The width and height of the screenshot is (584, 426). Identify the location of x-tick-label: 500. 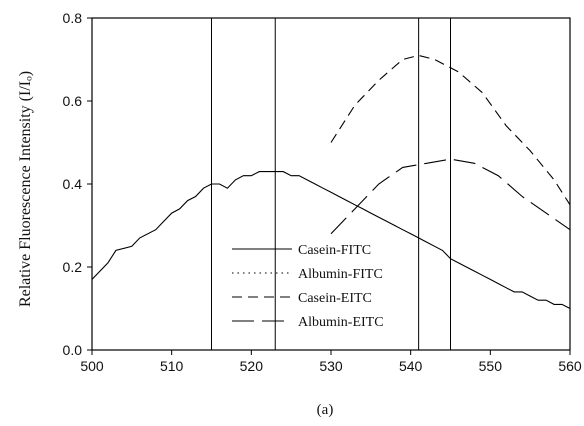
(92, 366).